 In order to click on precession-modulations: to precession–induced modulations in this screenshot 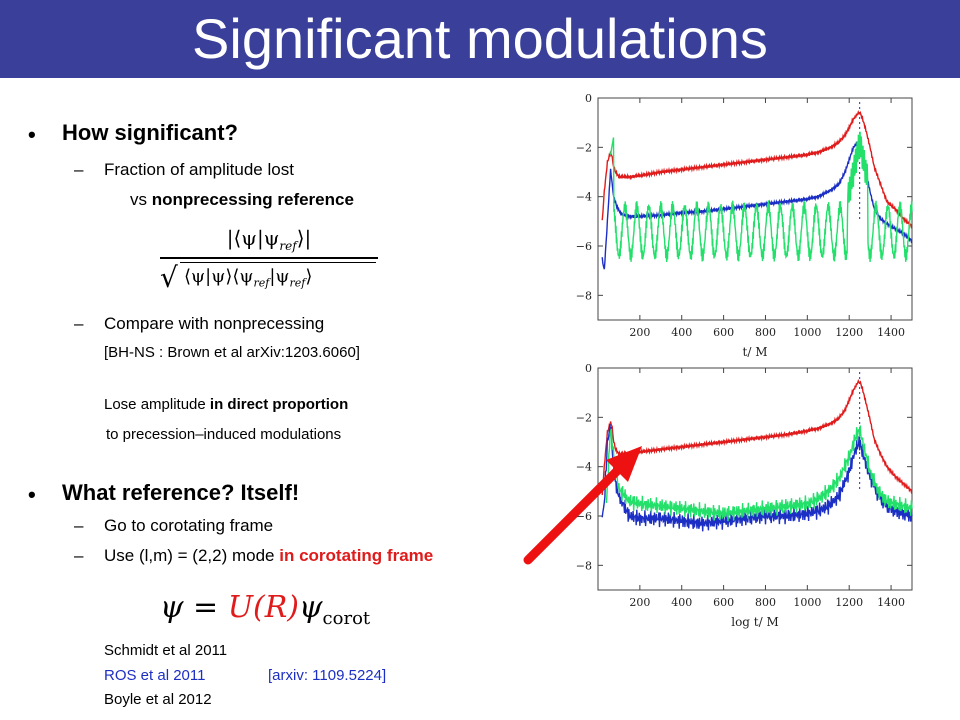, I will do `click(224, 434)`.